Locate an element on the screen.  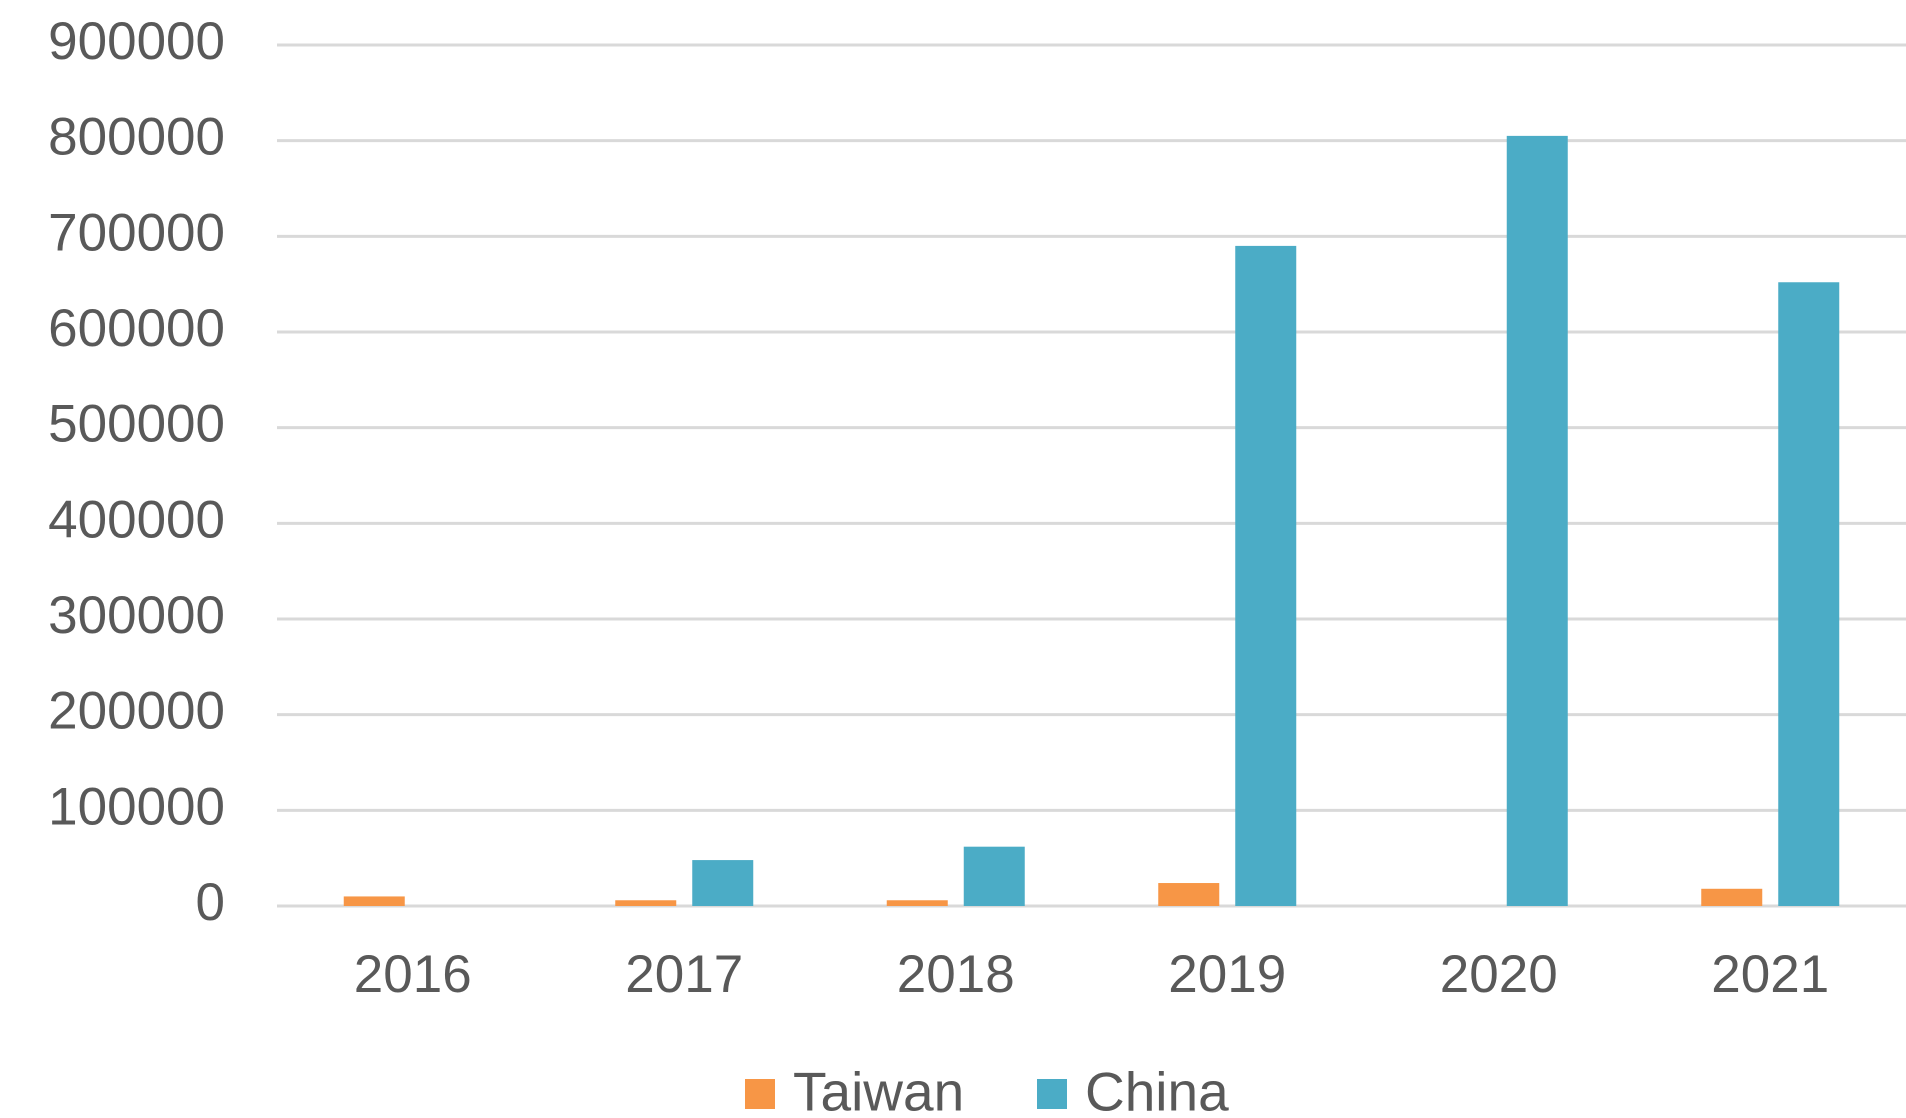
y-tick-label: 700000 is located at coordinates (136, 232).